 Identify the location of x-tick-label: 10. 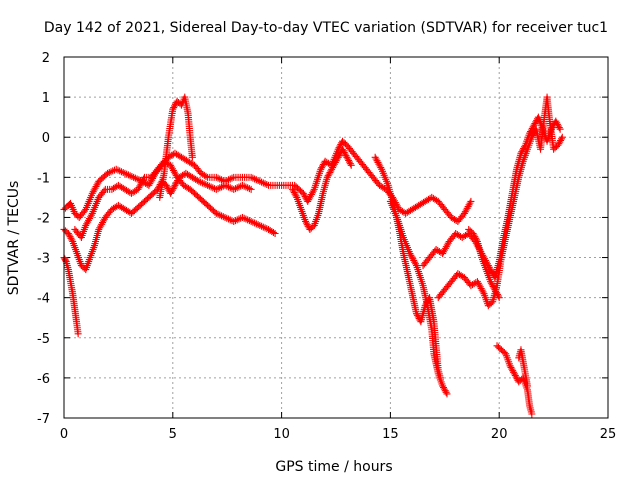
(281, 434).